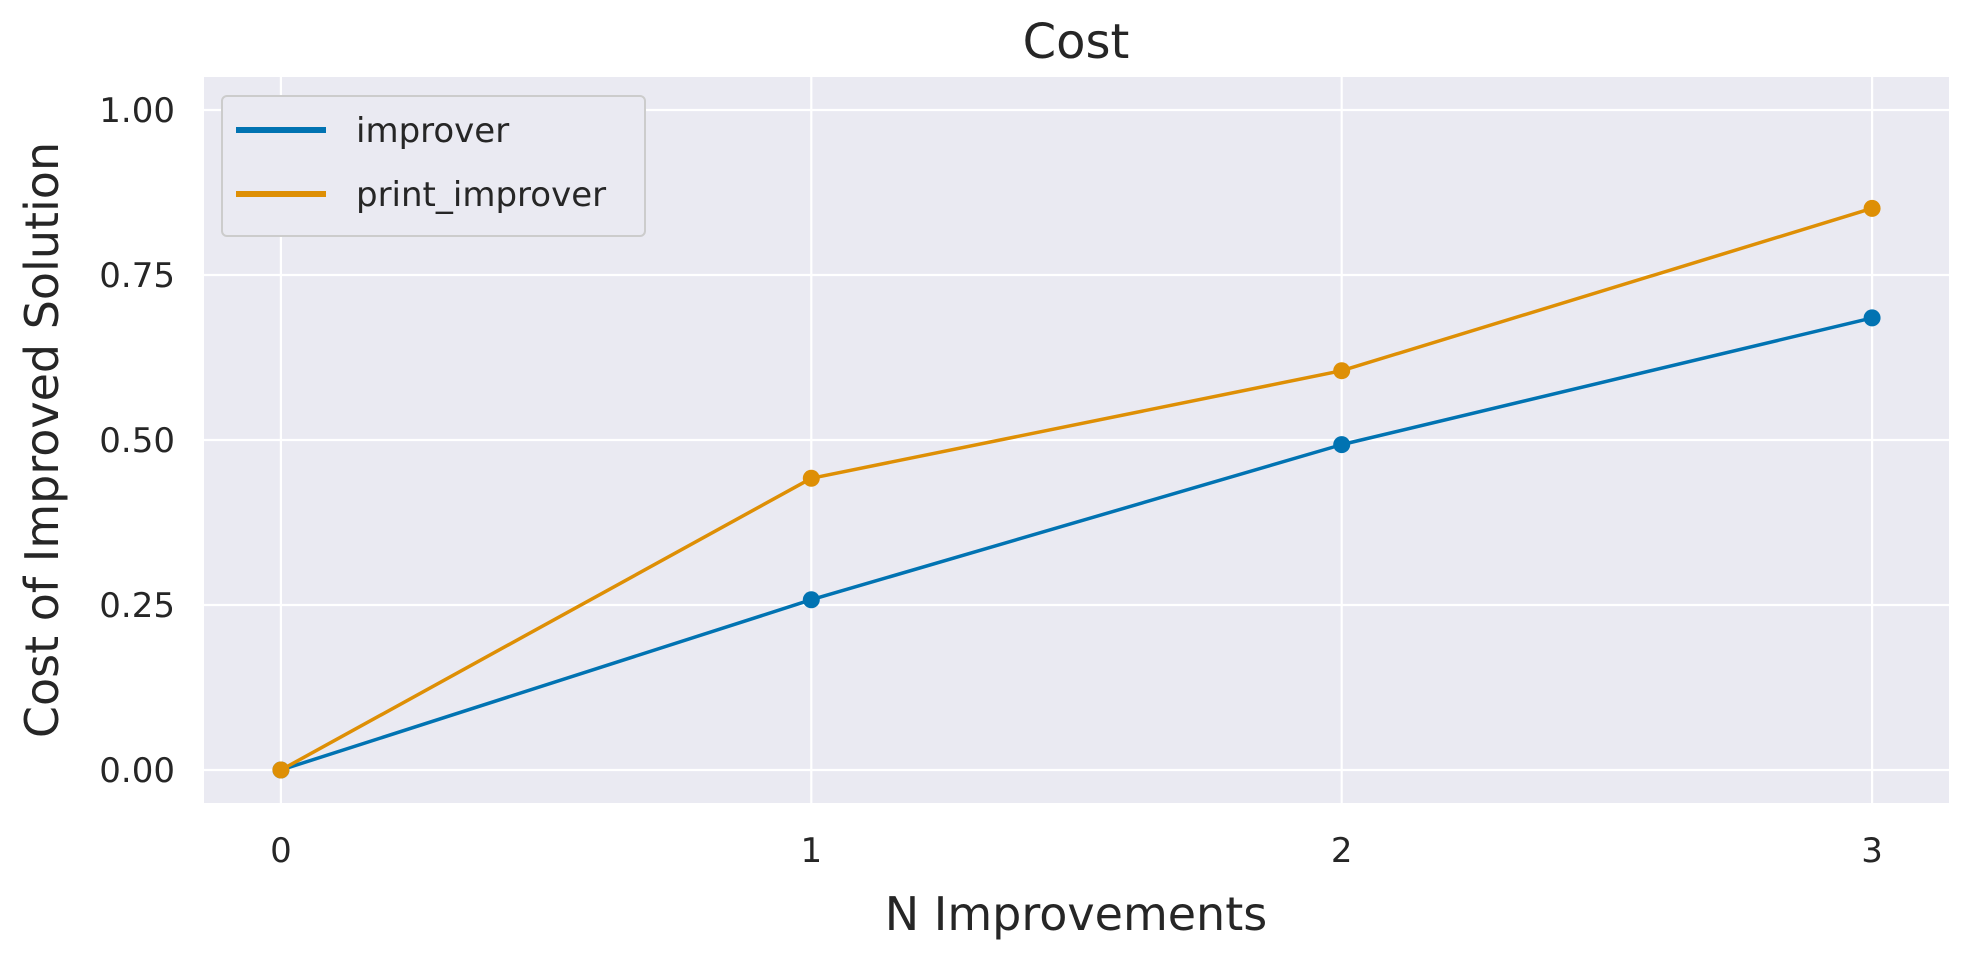  Describe the element at coordinates (1342, 851) in the screenshot. I see `x-tick-label: 2` at that location.